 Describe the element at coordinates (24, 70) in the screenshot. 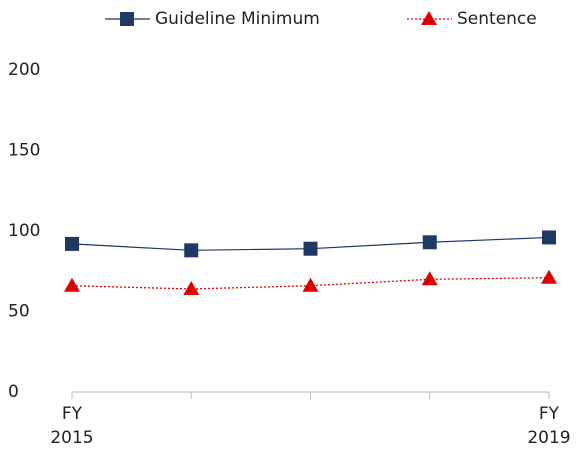

I see `y-tick-label: 200` at that location.